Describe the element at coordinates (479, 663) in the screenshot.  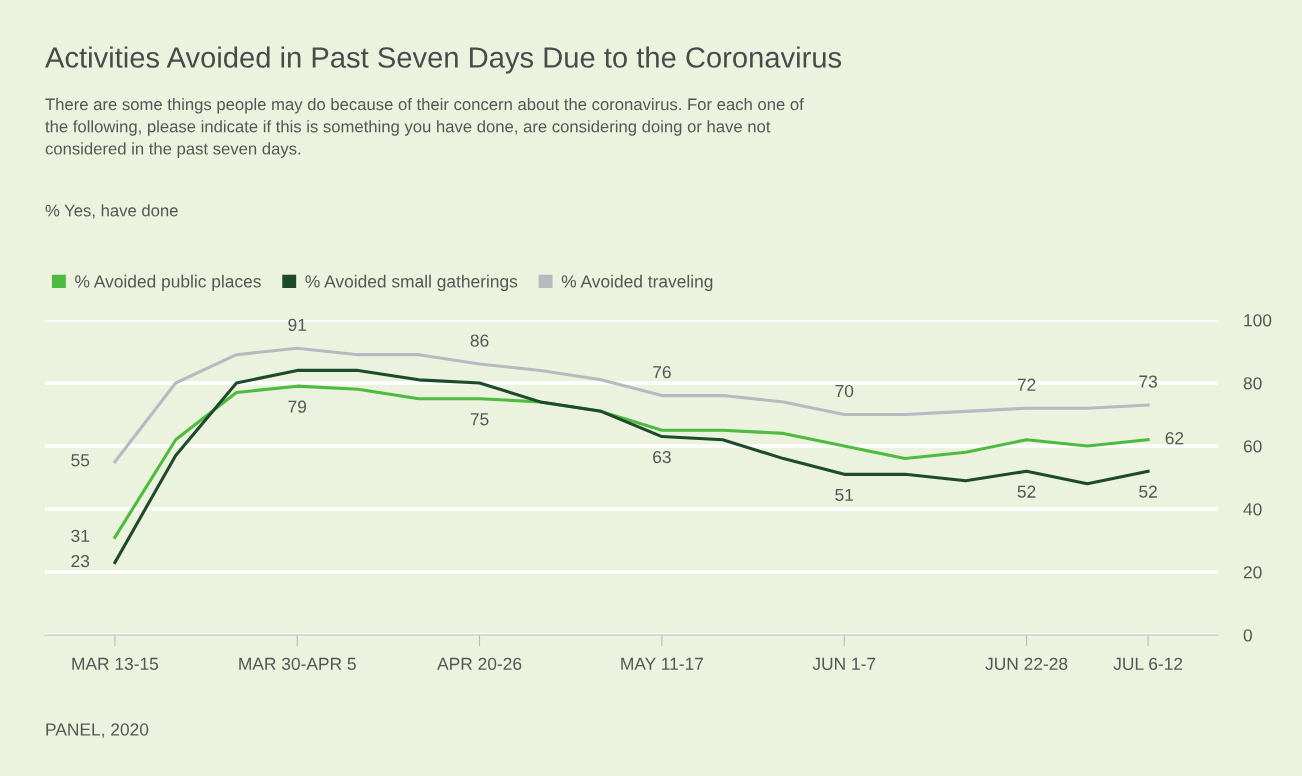
I see `x-tick-label: APR 20-26` at that location.